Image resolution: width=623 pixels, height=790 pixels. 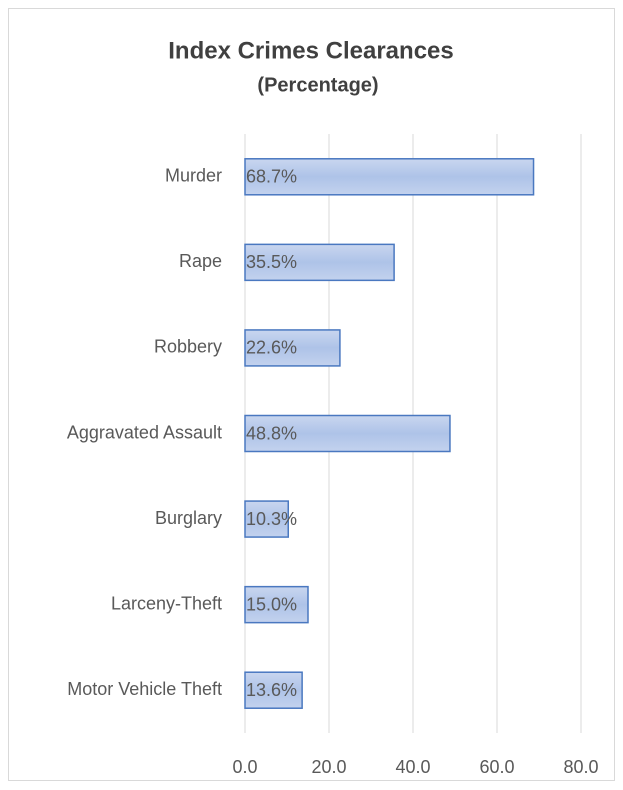 I want to click on x-tick-label: 40.0, so click(x=412, y=767).